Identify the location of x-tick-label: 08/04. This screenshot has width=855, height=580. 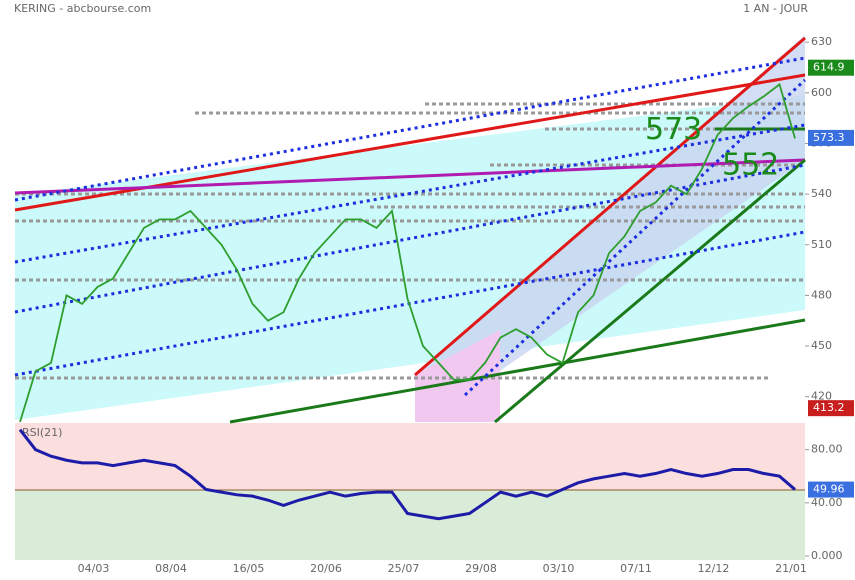
(171, 568).